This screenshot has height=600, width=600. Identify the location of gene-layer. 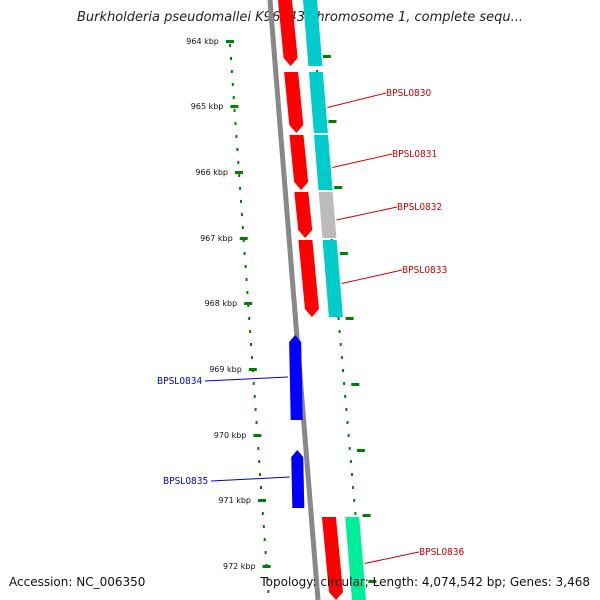
(322, 300).